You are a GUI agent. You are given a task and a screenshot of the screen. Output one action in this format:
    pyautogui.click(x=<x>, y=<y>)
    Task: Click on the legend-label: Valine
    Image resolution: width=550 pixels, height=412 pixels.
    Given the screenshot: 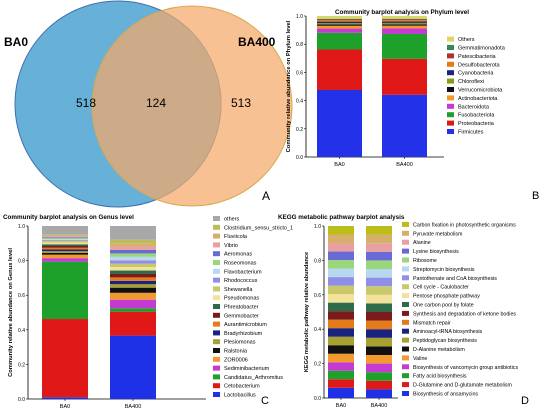 What is the action you would take?
    pyautogui.click(x=420, y=359)
    